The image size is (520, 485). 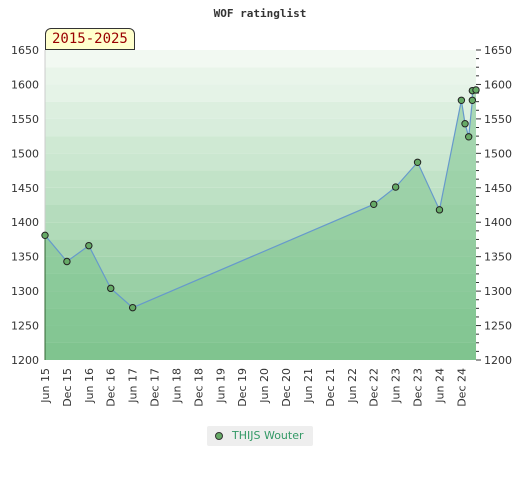 What do you see at coordinates (461, 387) in the screenshot?
I see `x-tick-label: Dec 24` at bounding box center [461, 387].